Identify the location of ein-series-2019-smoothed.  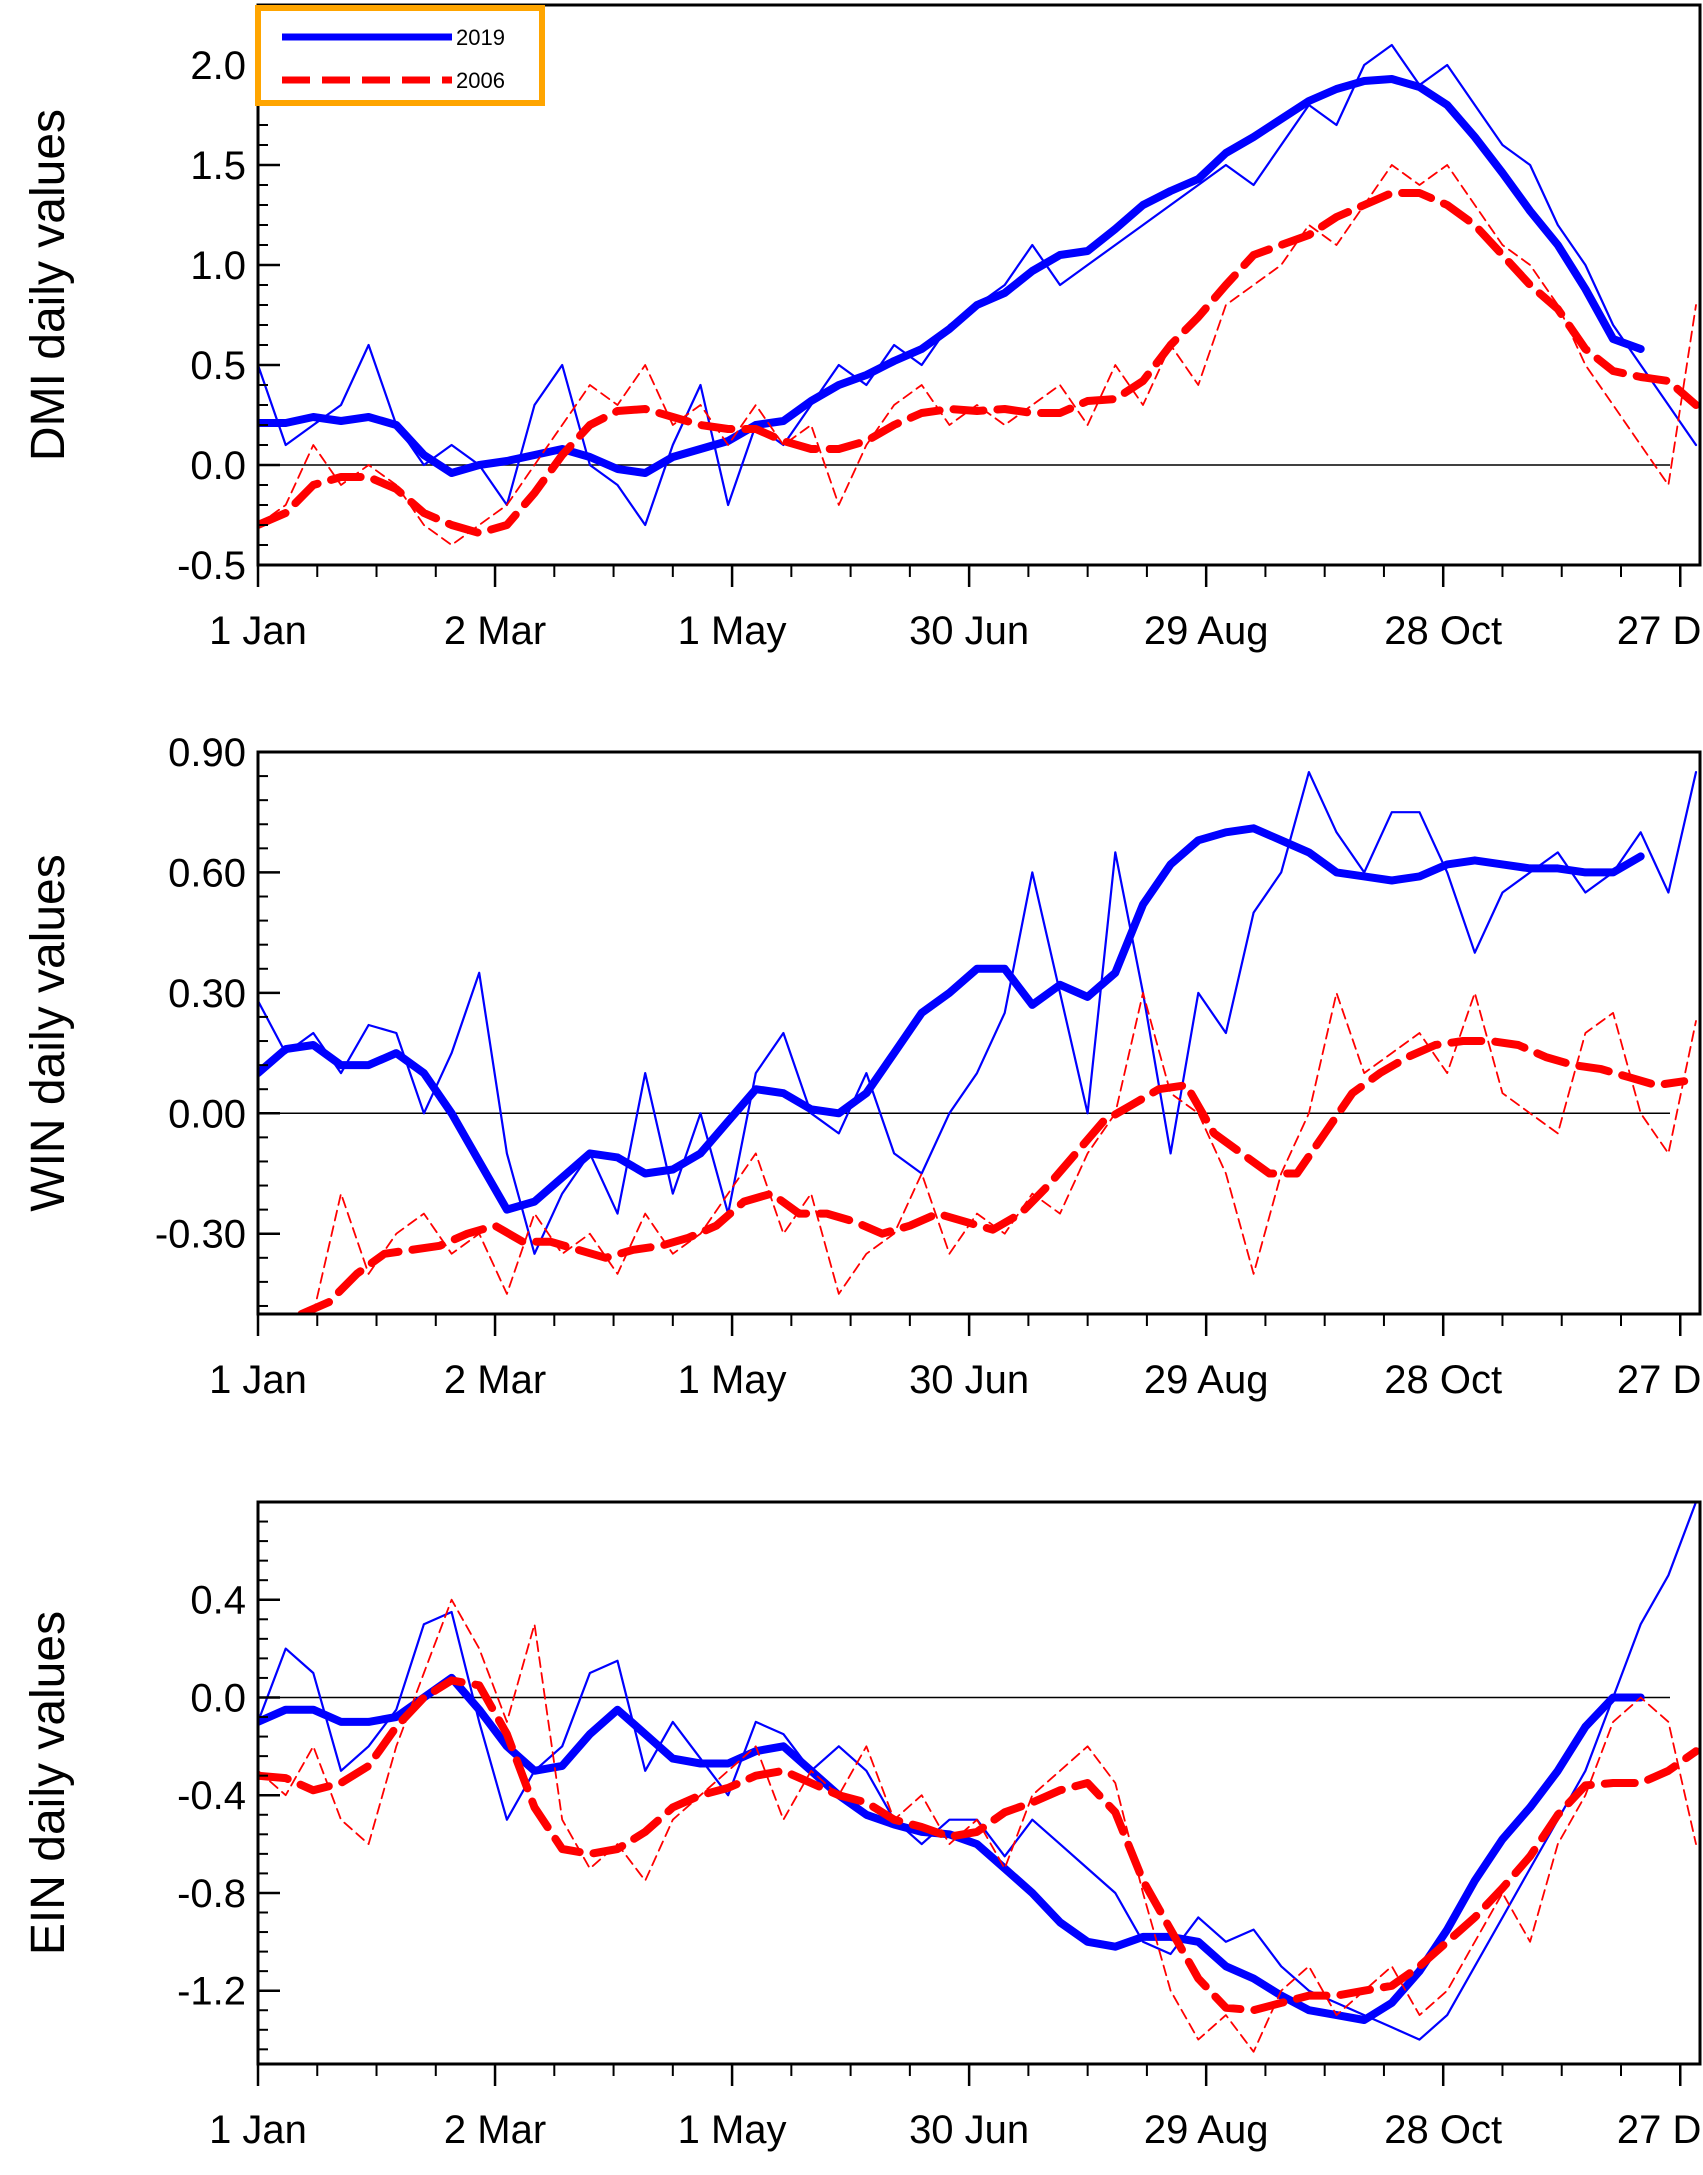
(951, 1848).